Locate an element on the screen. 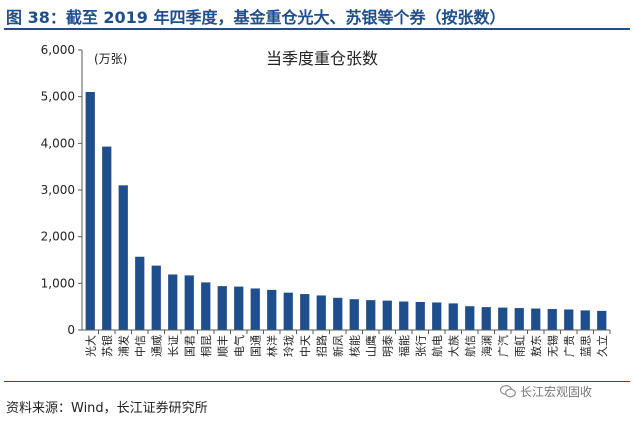 This screenshot has height=421, width=634. x-tick-label: 苏银 is located at coordinates (107, 346).